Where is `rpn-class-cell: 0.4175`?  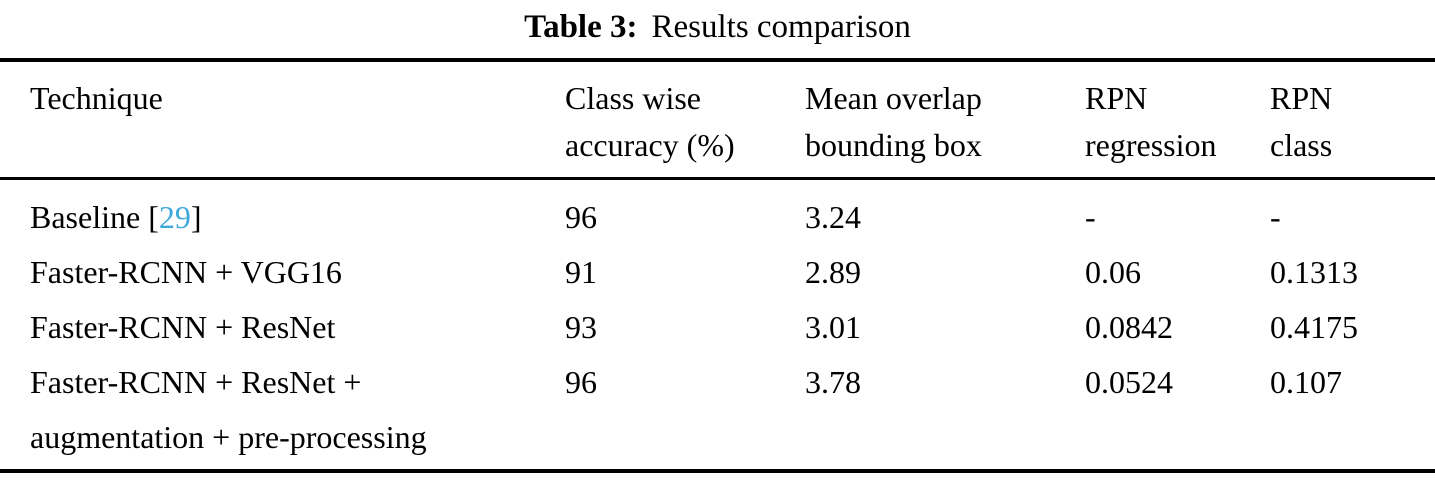
rpn-class-cell: 0.4175 is located at coordinates (1314, 327).